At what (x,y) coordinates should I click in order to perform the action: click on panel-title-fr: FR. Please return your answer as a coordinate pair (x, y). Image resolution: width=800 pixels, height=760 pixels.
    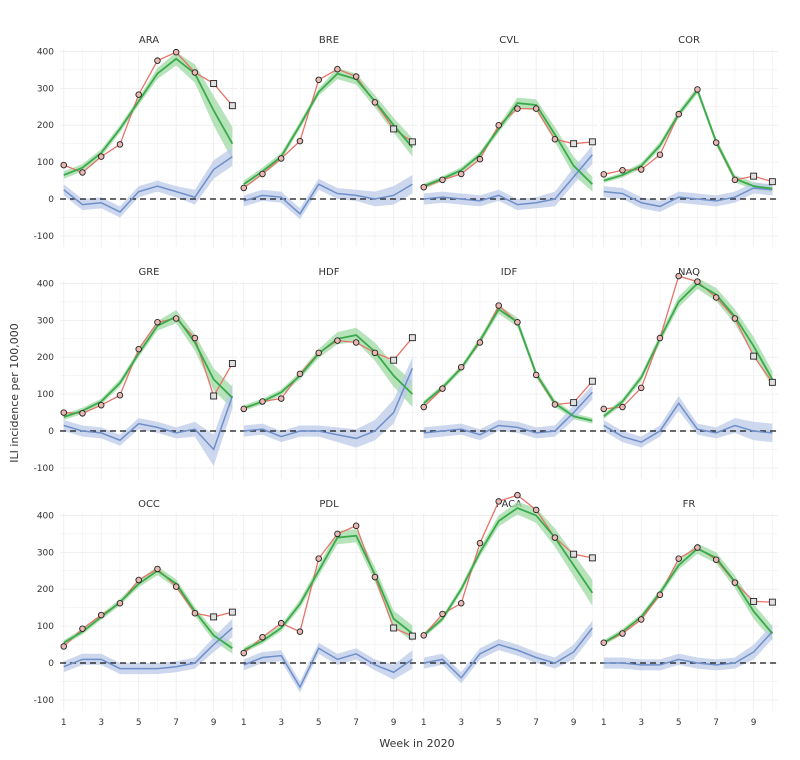
    Looking at the image, I should click on (689, 504).